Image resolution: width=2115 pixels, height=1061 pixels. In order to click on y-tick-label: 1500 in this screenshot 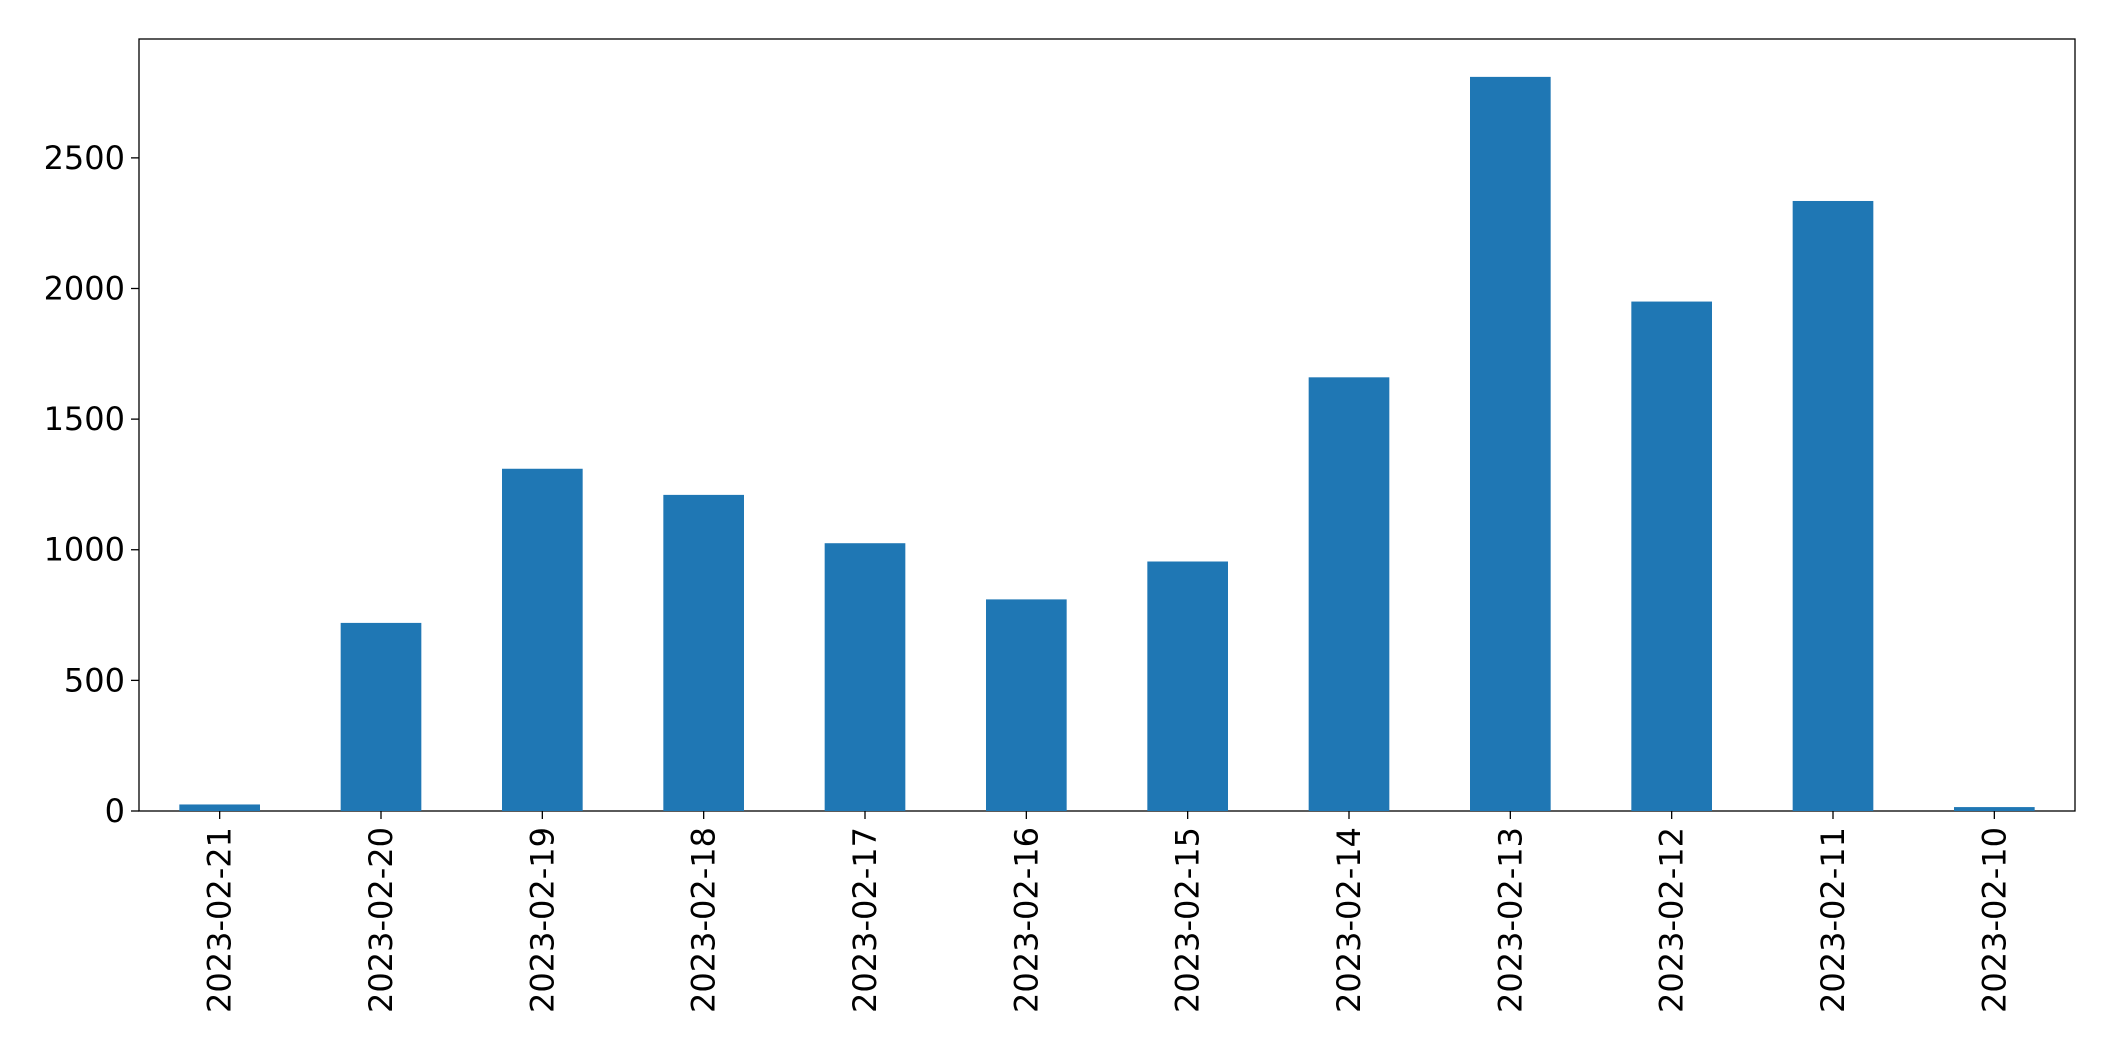, I will do `click(84, 419)`.